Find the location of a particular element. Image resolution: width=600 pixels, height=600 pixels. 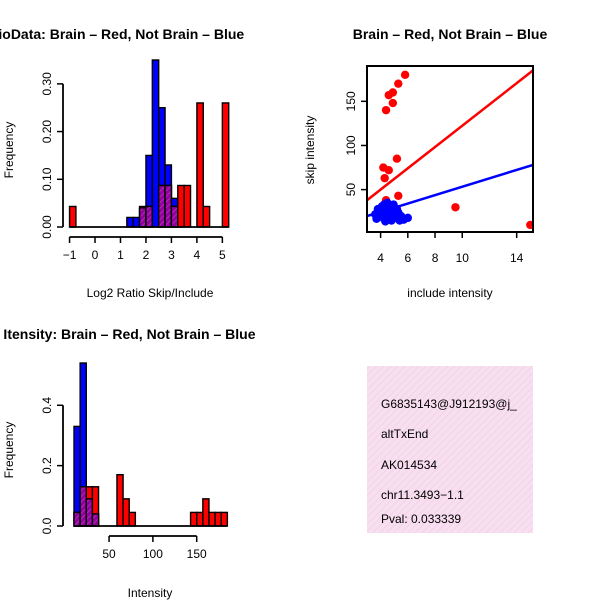

y-tick-label: 100 is located at coordinates (351, 145).